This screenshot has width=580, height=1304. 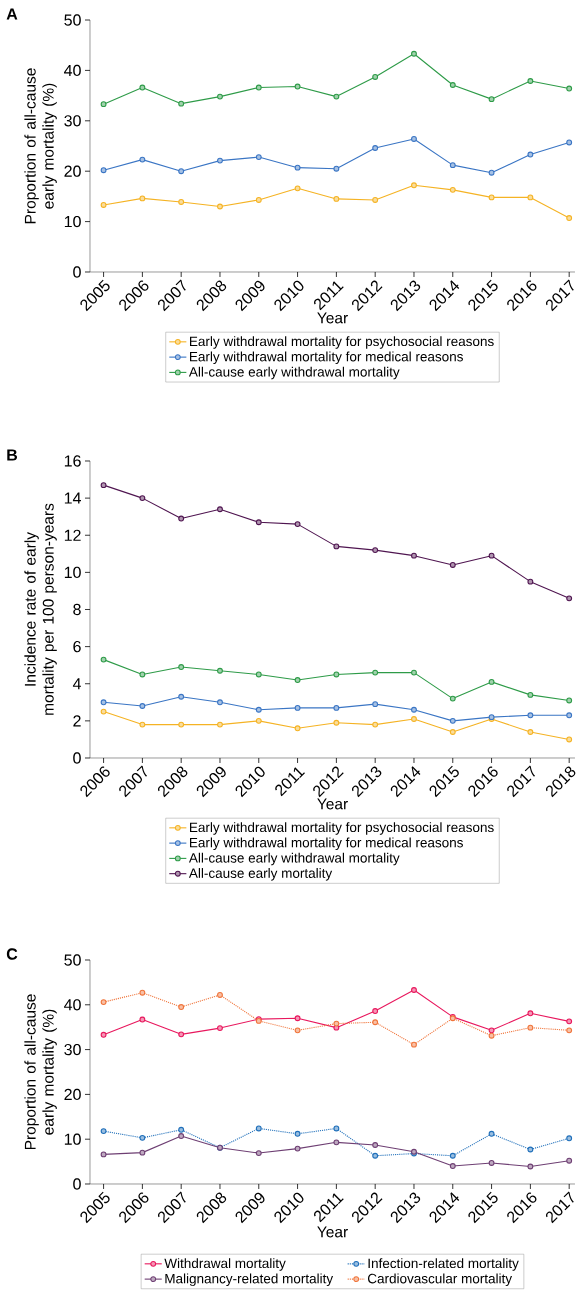 I want to click on y-tick-label: 40, so click(x=72, y=70).